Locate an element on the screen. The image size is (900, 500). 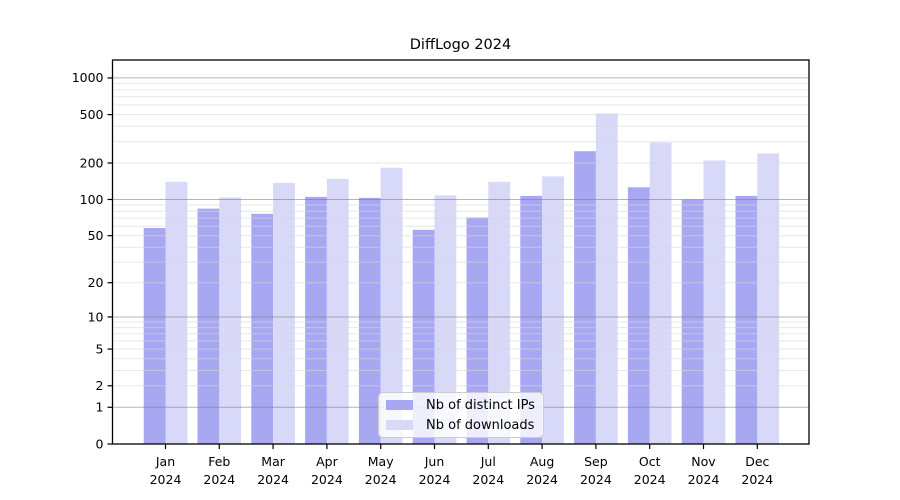
legend: Nb of distinct IPs Nb of downloads is located at coordinates (461, 415).